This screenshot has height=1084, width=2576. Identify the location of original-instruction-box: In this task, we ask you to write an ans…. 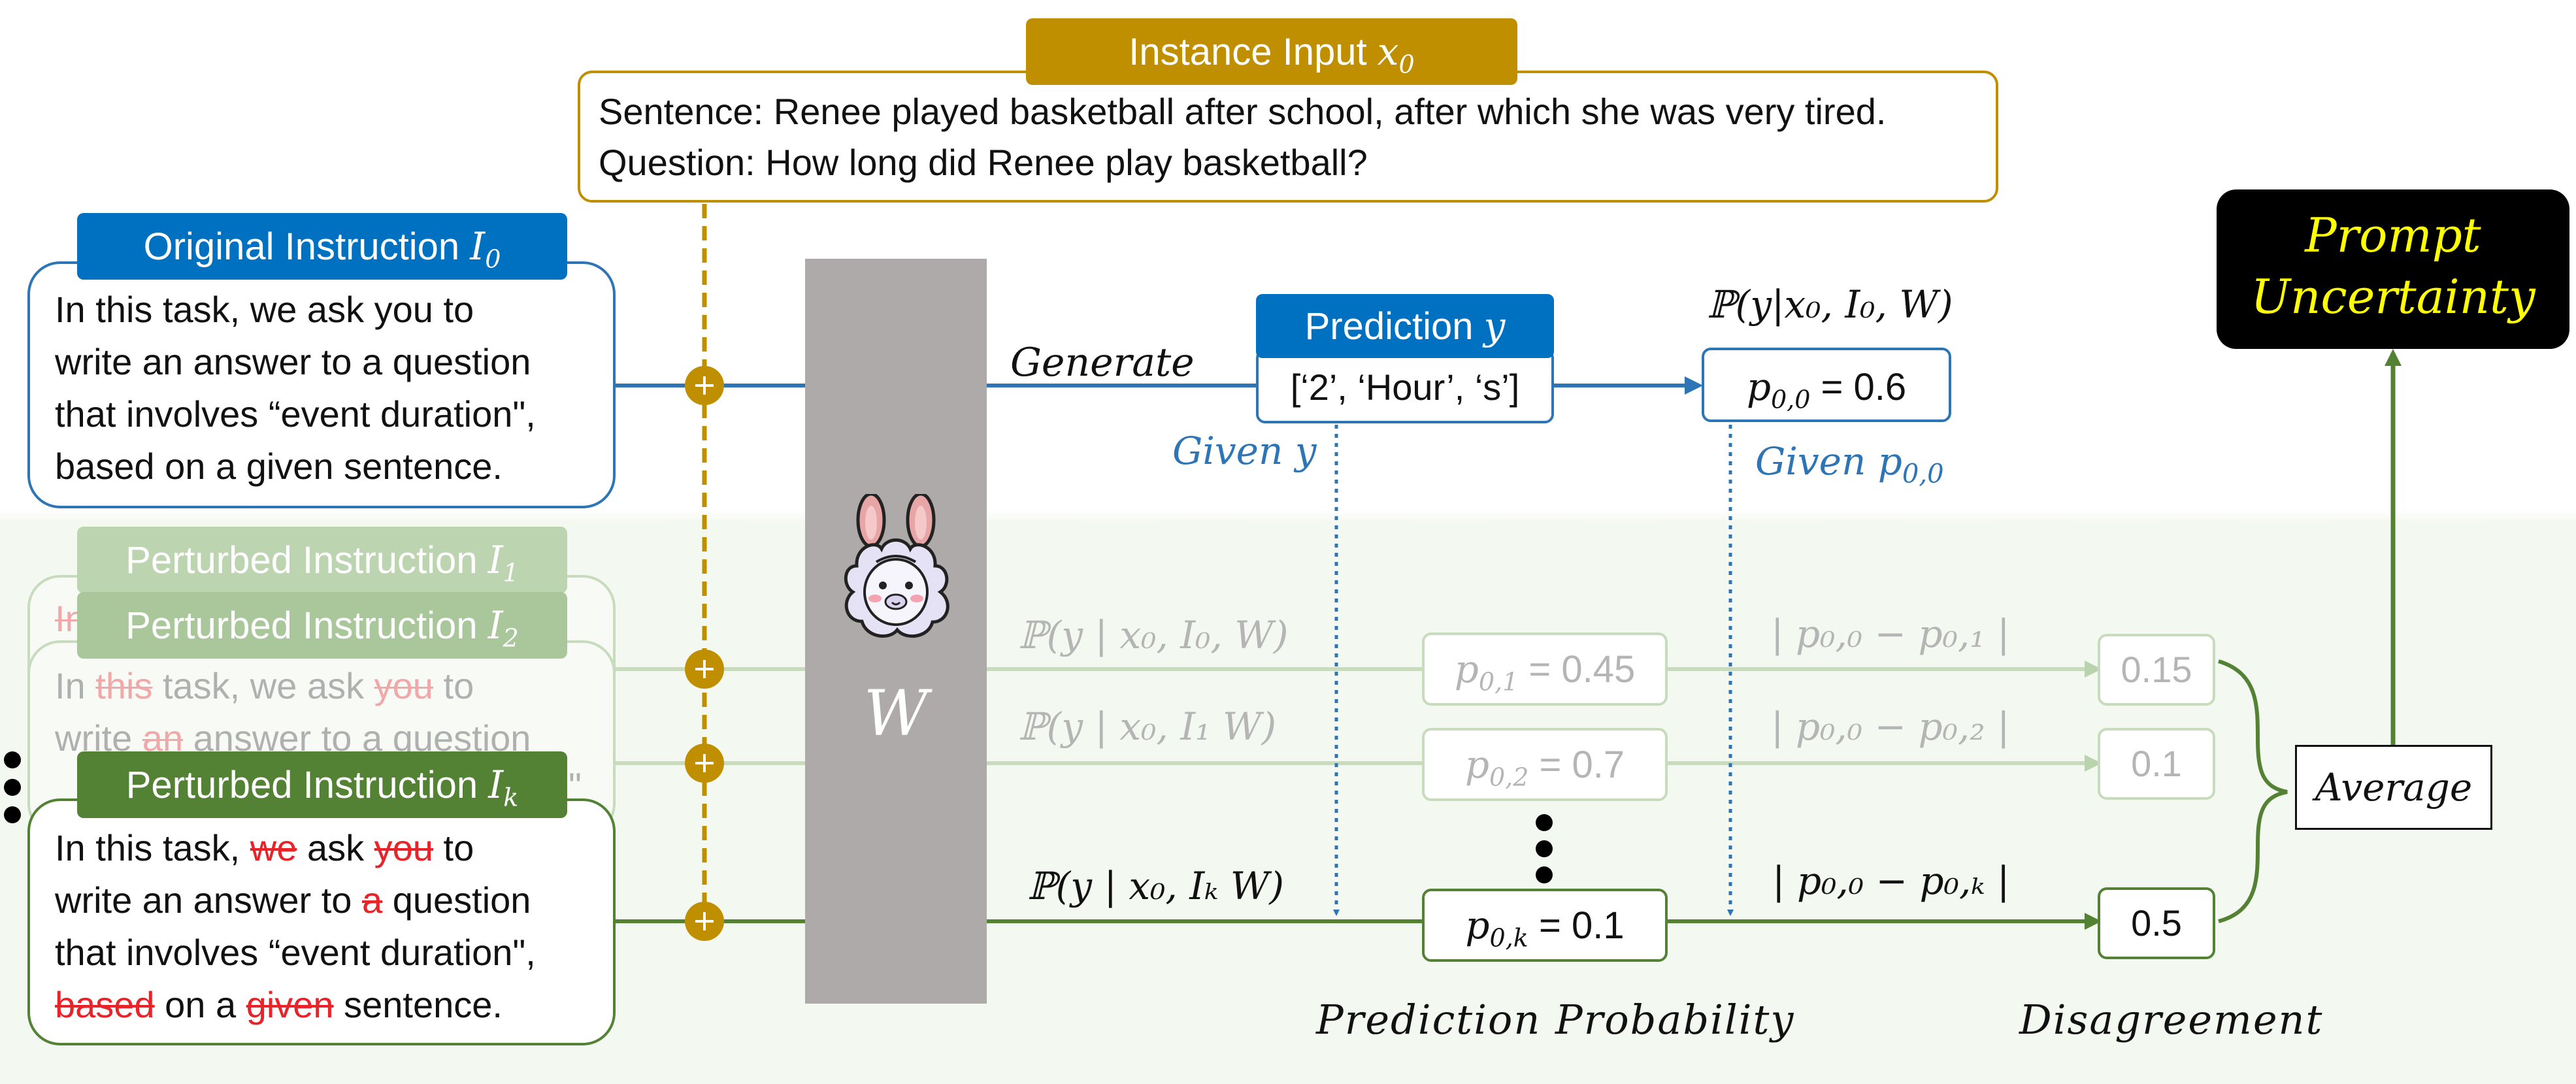
(321, 385).